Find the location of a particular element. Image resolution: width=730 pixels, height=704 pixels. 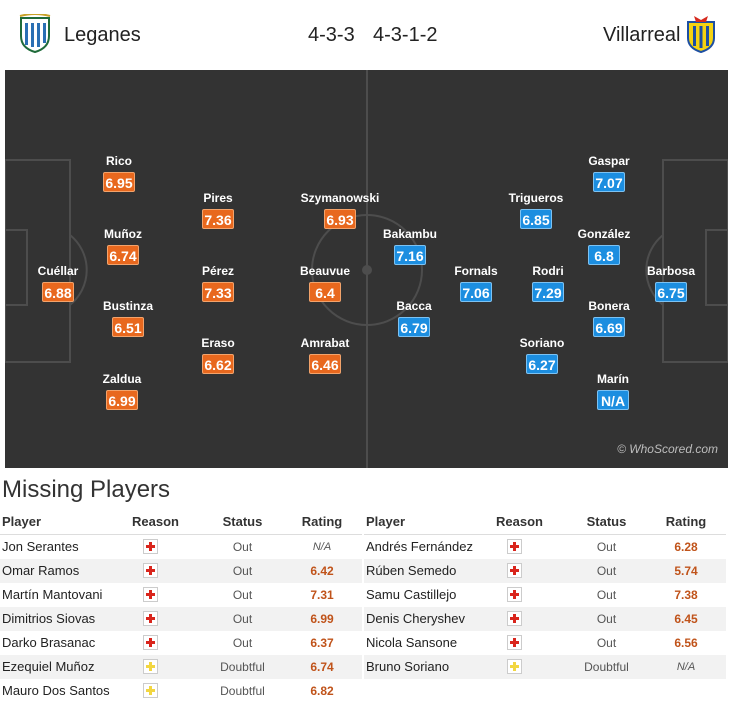

player-marker: Muñoz 6.74 is located at coordinates (123, 246).